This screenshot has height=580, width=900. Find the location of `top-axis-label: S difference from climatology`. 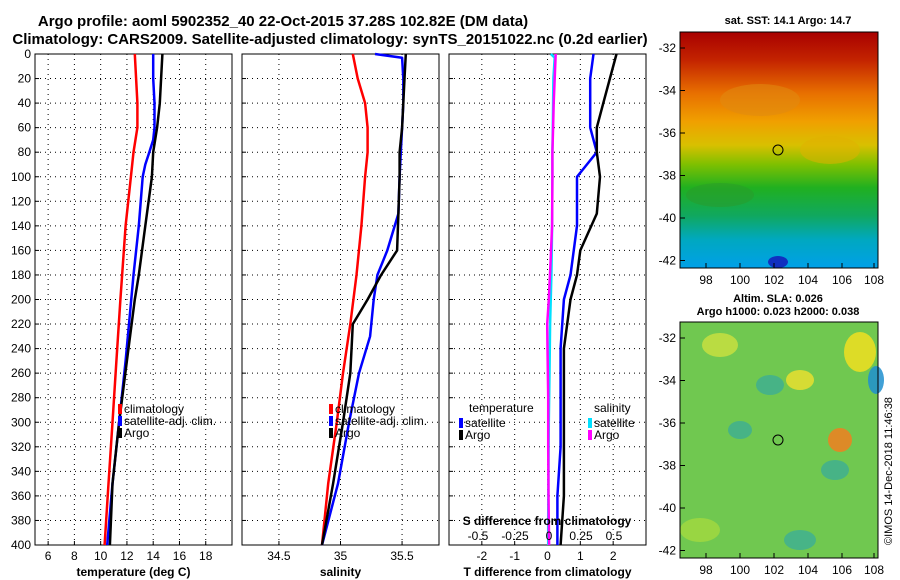

top-axis-label: S difference from climatology is located at coordinates (547, 521).